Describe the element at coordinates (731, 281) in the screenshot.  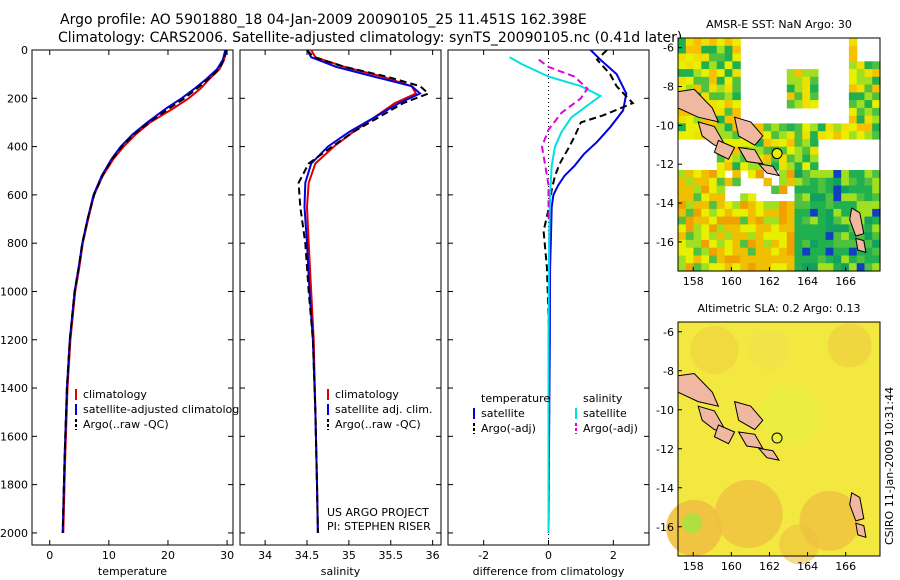
I see `map-x-tick-label: 160` at that location.